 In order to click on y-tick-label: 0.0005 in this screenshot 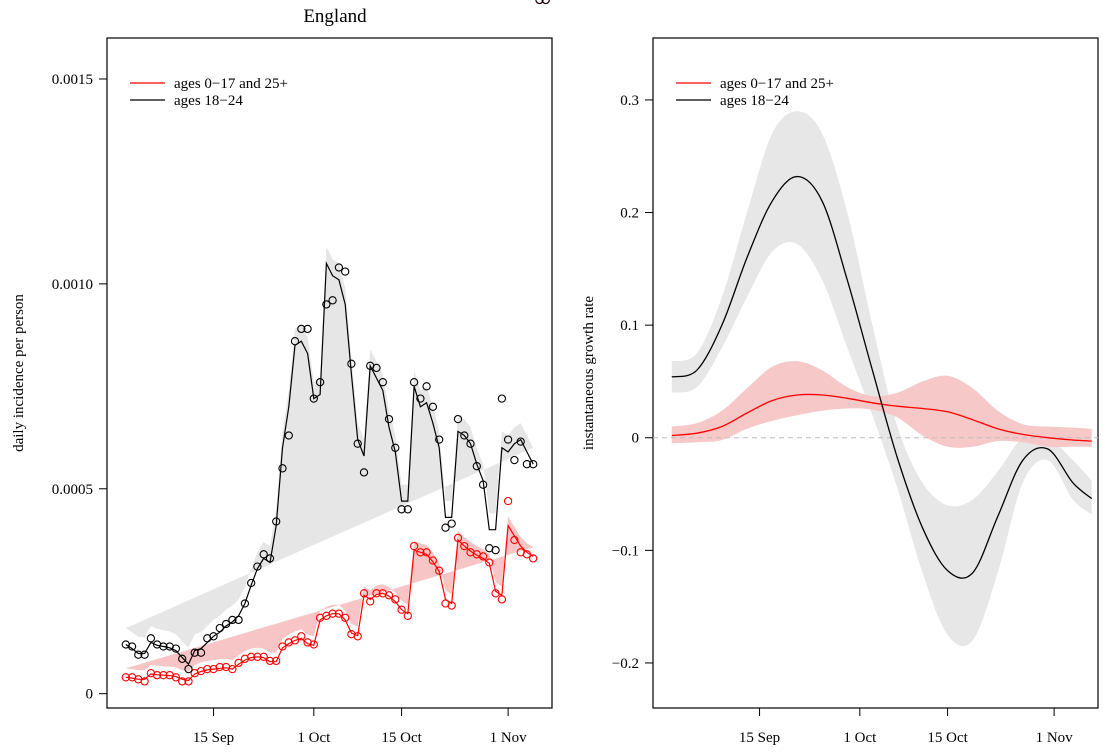, I will do `click(72, 490)`.